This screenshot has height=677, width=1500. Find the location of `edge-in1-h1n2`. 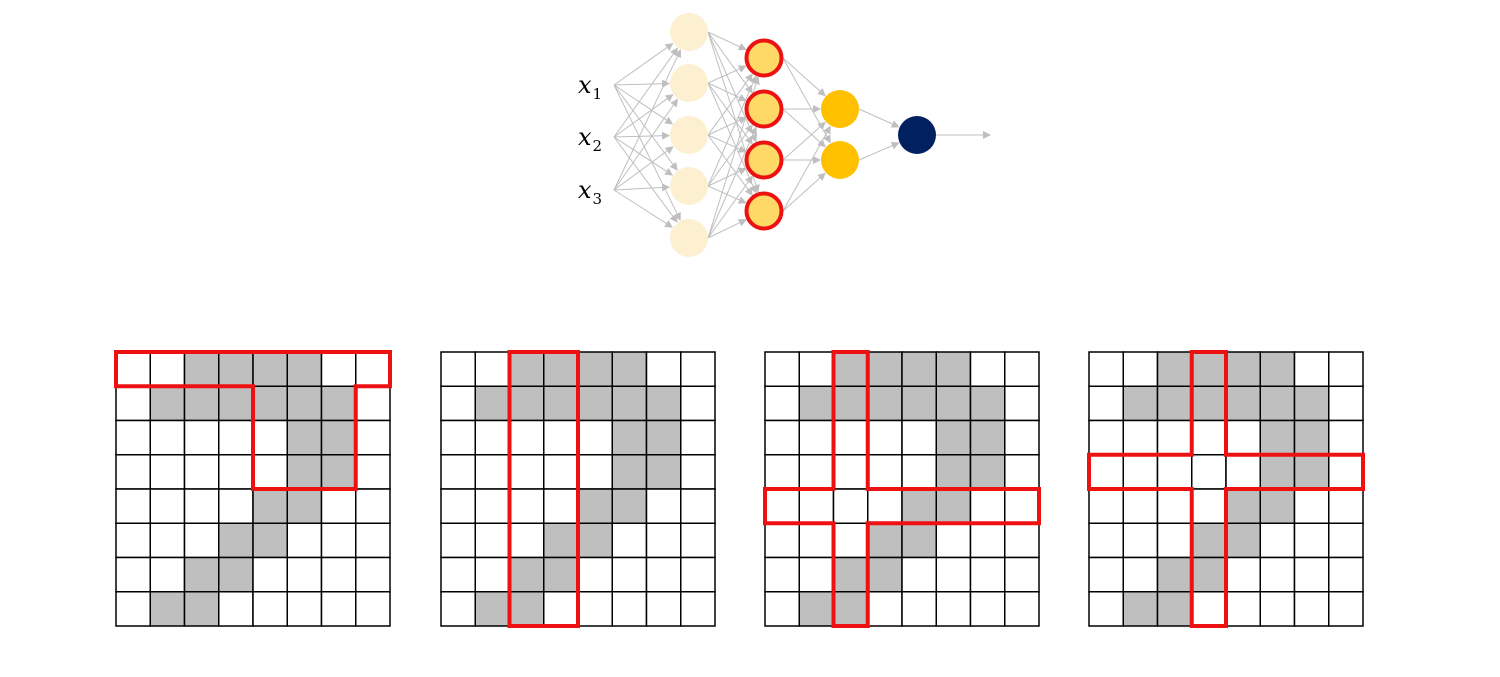

edge-in1-h1n2 is located at coordinates (642, 83).